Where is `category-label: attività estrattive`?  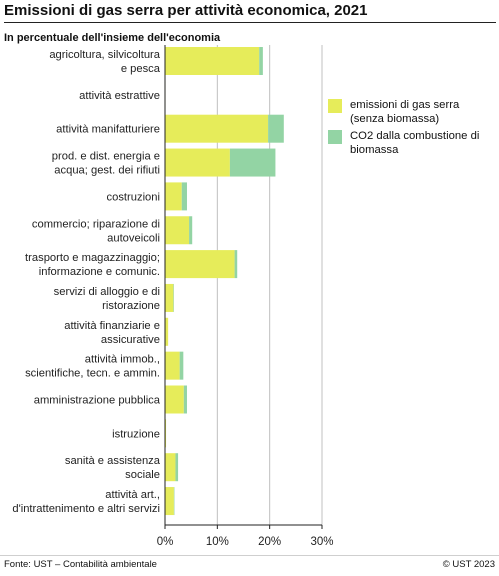 category-label: attività estrattive is located at coordinates (119, 96).